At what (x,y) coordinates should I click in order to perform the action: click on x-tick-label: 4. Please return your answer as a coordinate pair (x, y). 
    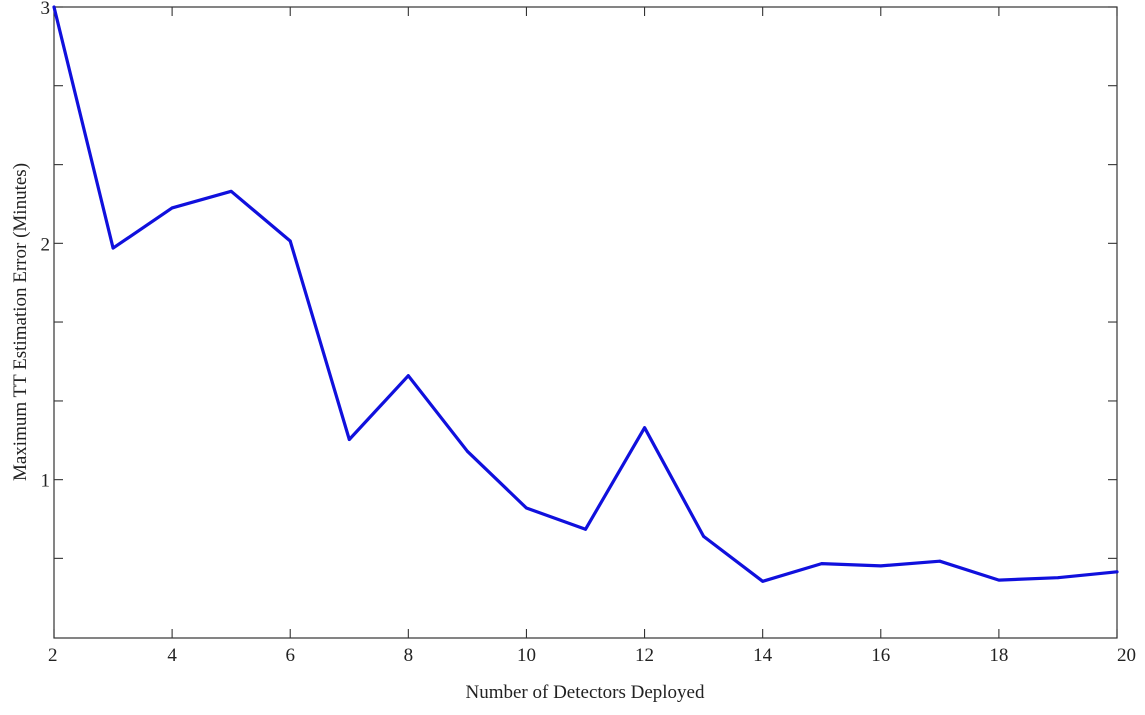
    Looking at the image, I should click on (172, 655).